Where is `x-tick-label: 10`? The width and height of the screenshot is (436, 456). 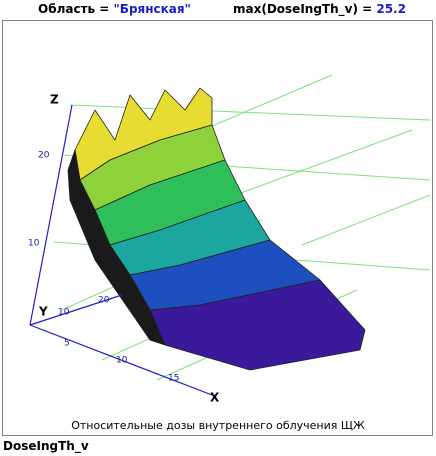 x-tick-label: 10 is located at coordinates (122, 361).